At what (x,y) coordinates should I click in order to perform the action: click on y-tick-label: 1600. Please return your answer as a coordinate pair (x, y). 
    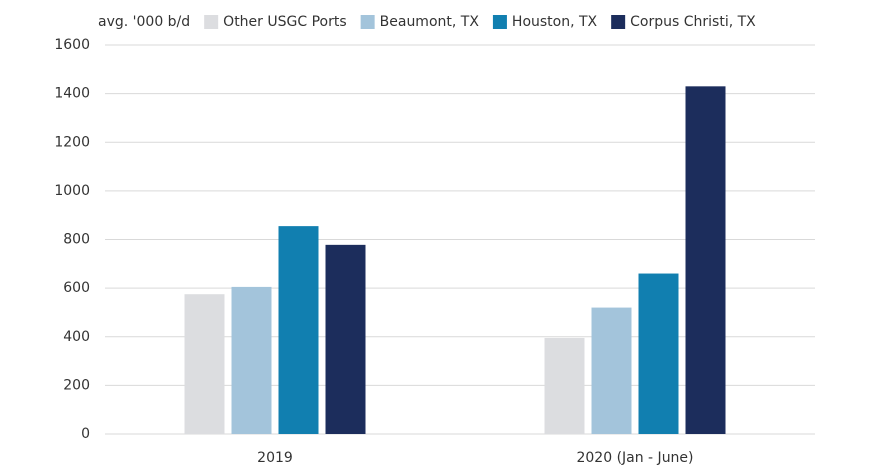
    Looking at the image, I should click on (72, 45).